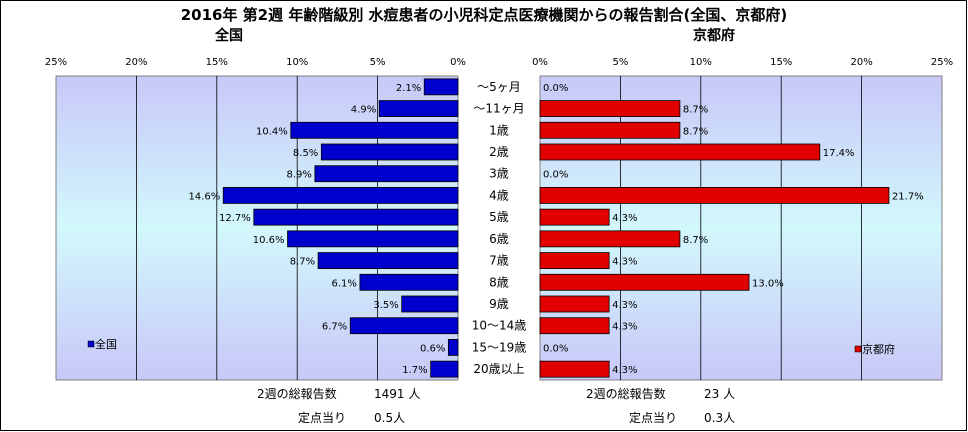  Describe the element at coordinates (768, 283) in the screenshot. I see `kyoto-data-label: 13.0%` at that location.